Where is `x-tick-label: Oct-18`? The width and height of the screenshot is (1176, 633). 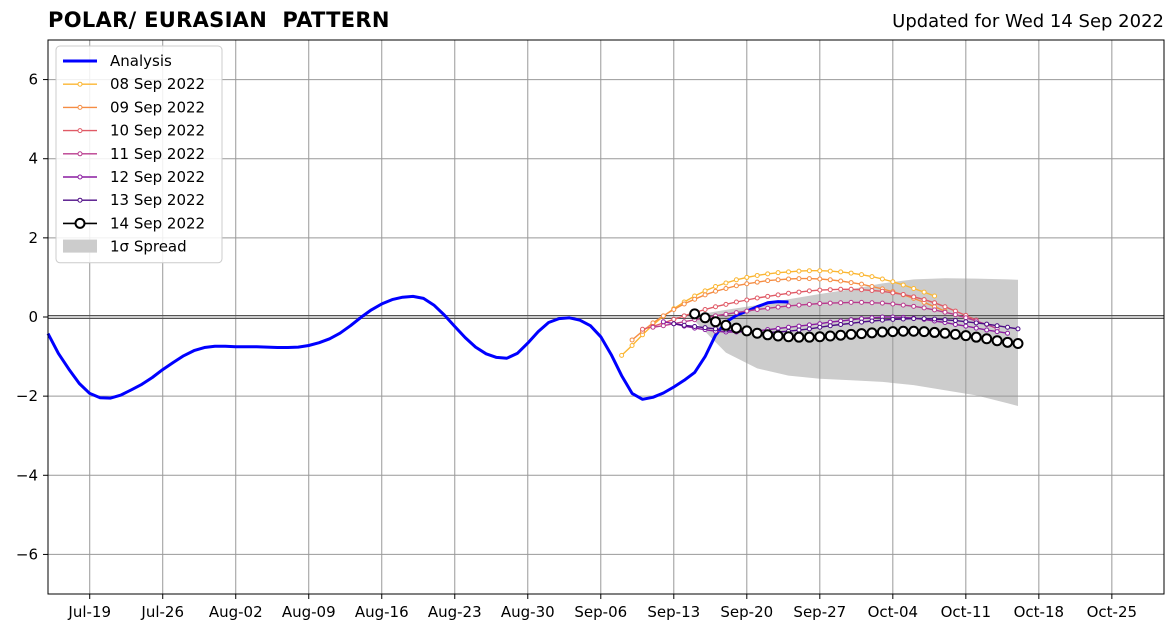
x-tick-label: Oct-18 is located at coordinates (1039, 612).